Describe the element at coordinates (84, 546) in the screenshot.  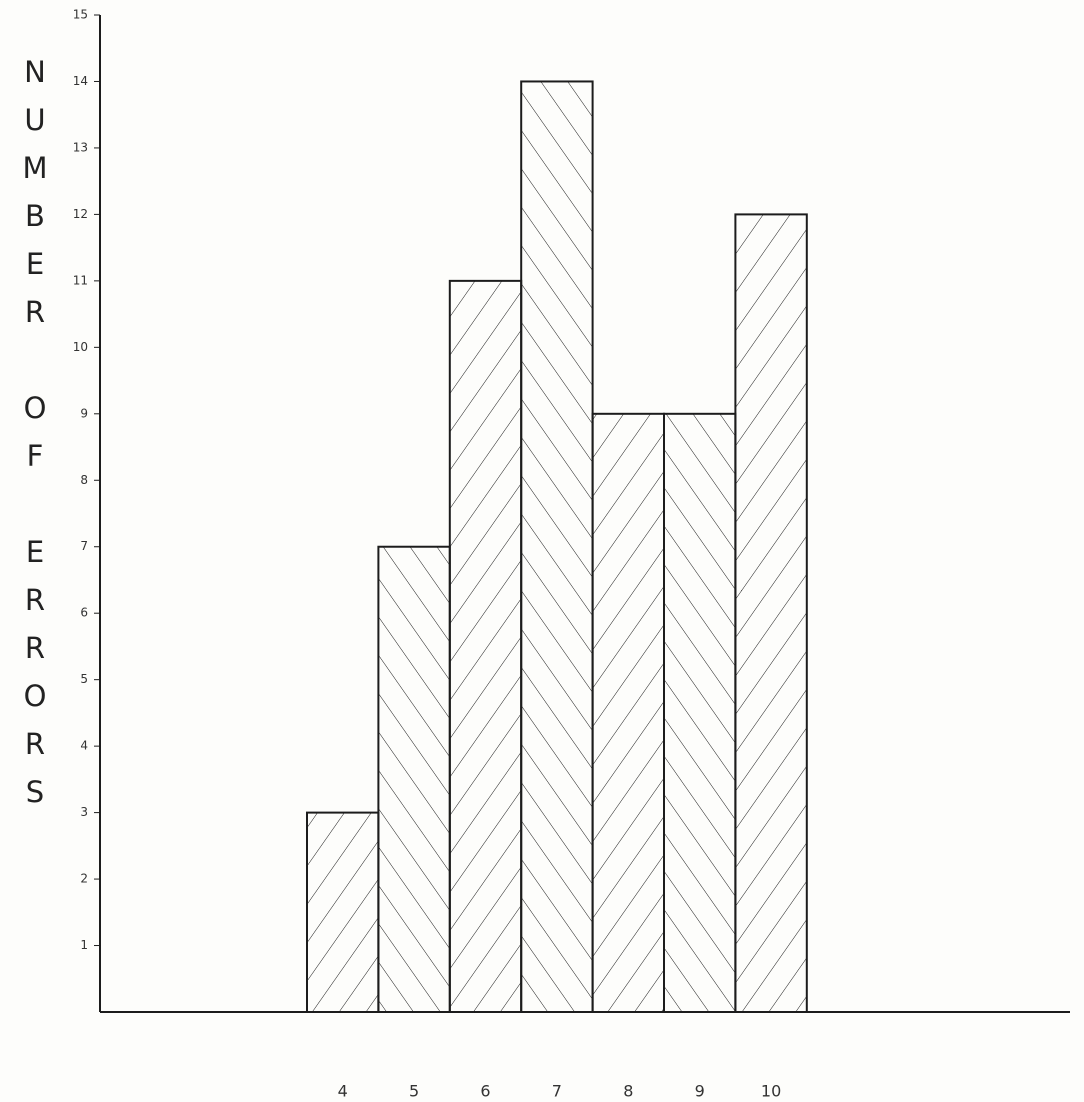
I see `y-tick-label: 7` at that location.